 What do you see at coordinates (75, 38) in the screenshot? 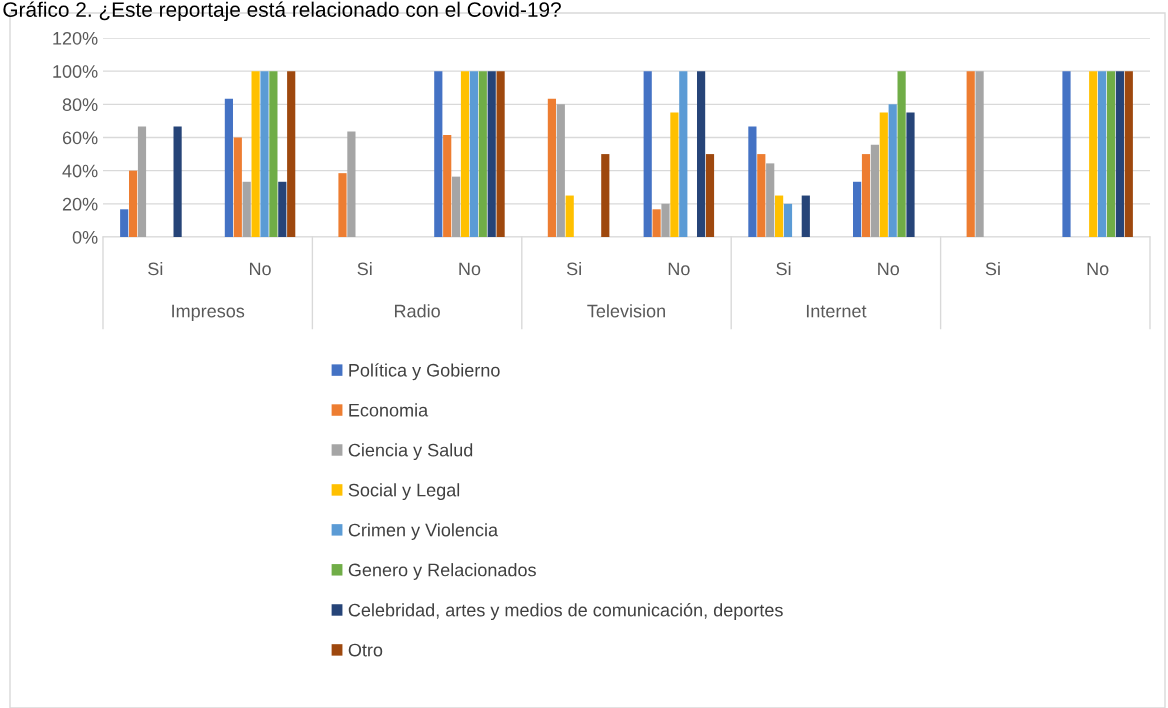
I see `y-tick-label: 120%` at bounding box center [75, 38].